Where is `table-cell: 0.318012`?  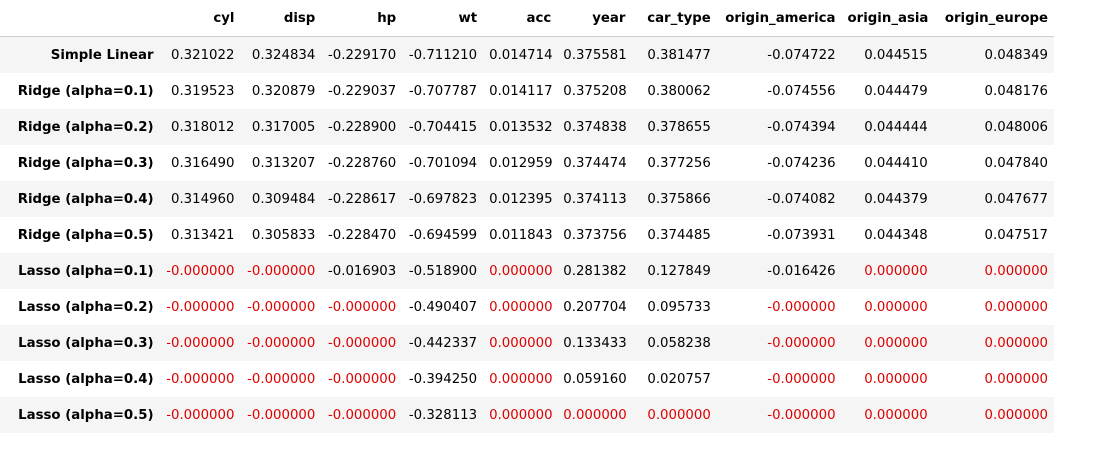
table-cell: 0.318012 is located at coordinates (202, 127).